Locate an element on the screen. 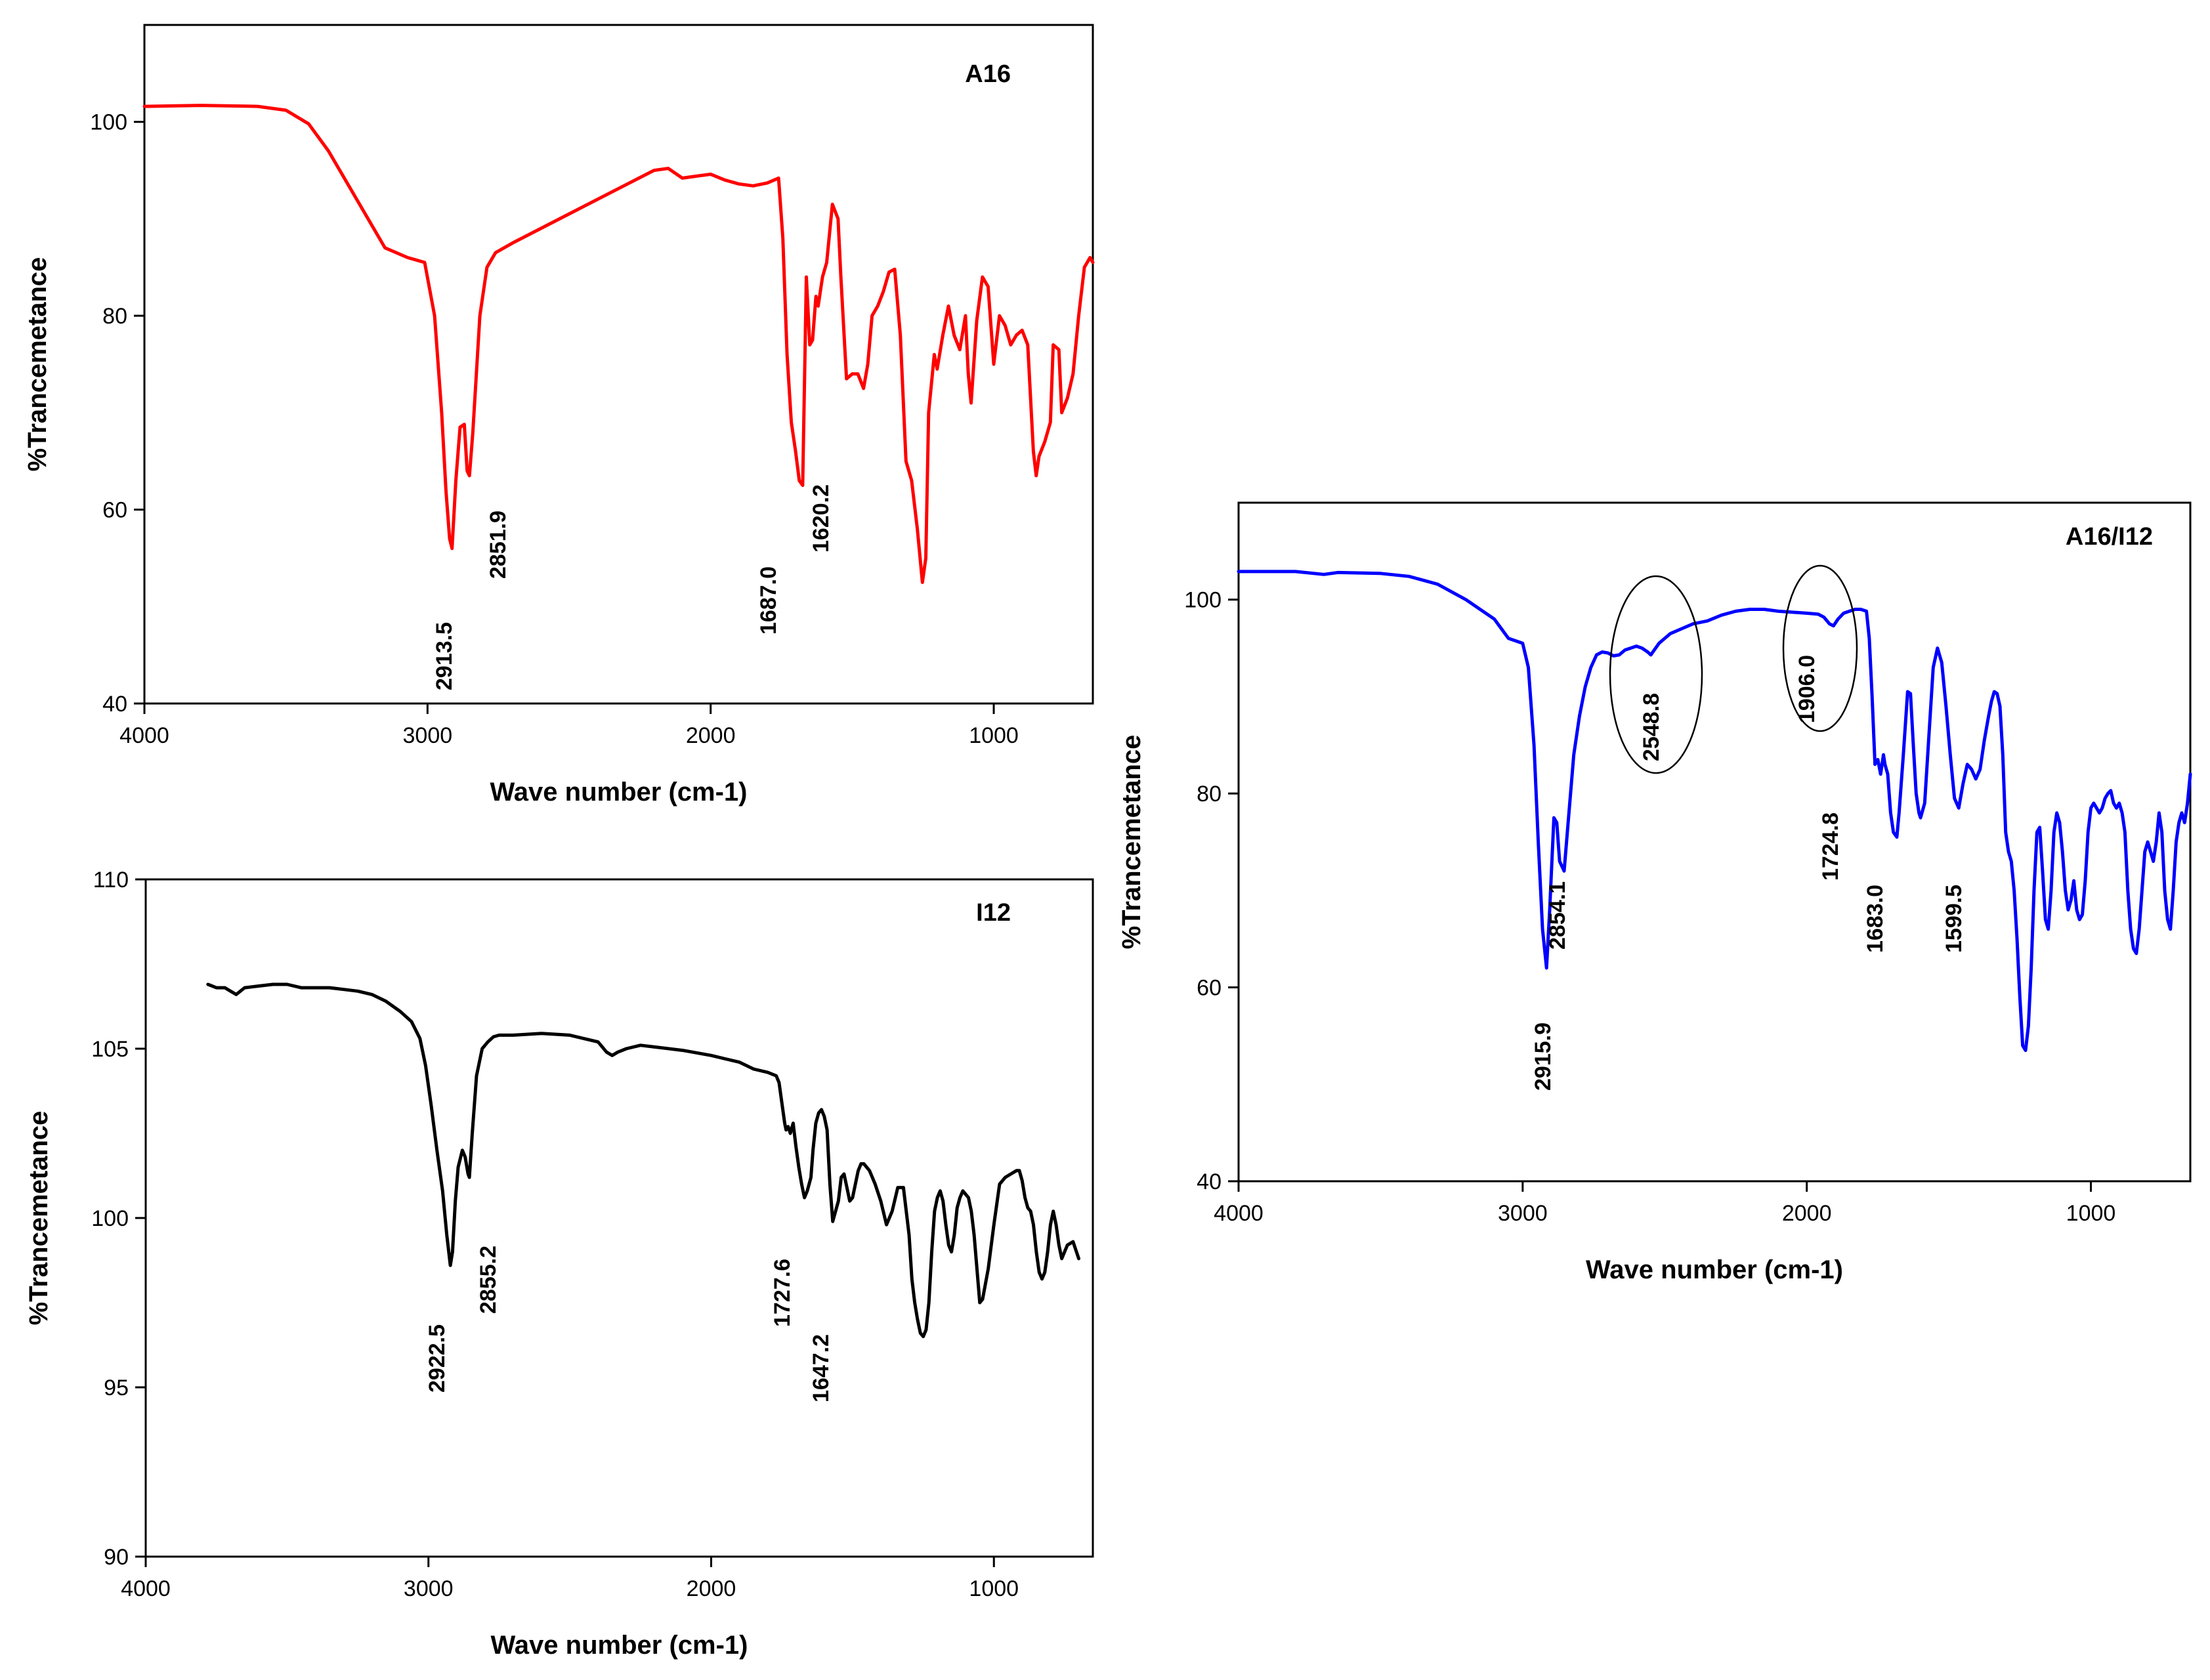  peak-label: 1724.8 is located at coordinates (1830, 846).